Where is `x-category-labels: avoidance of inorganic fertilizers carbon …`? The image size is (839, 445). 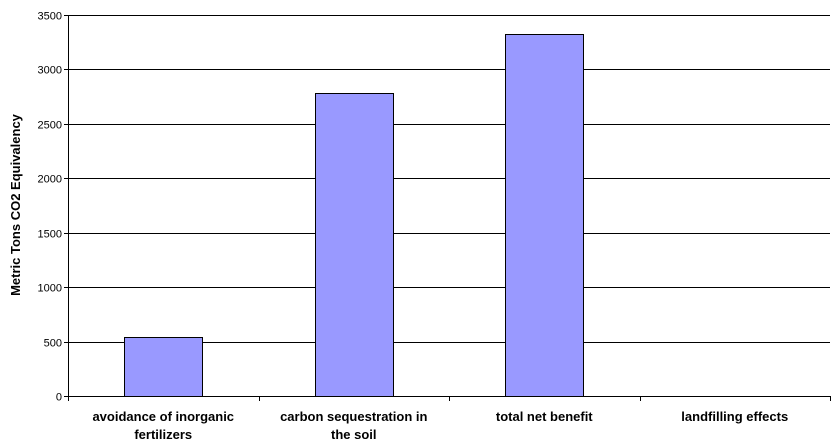 x-category-labels: avoidance of inorganic fertilizers carbon … is located at coordinates (440, 425).